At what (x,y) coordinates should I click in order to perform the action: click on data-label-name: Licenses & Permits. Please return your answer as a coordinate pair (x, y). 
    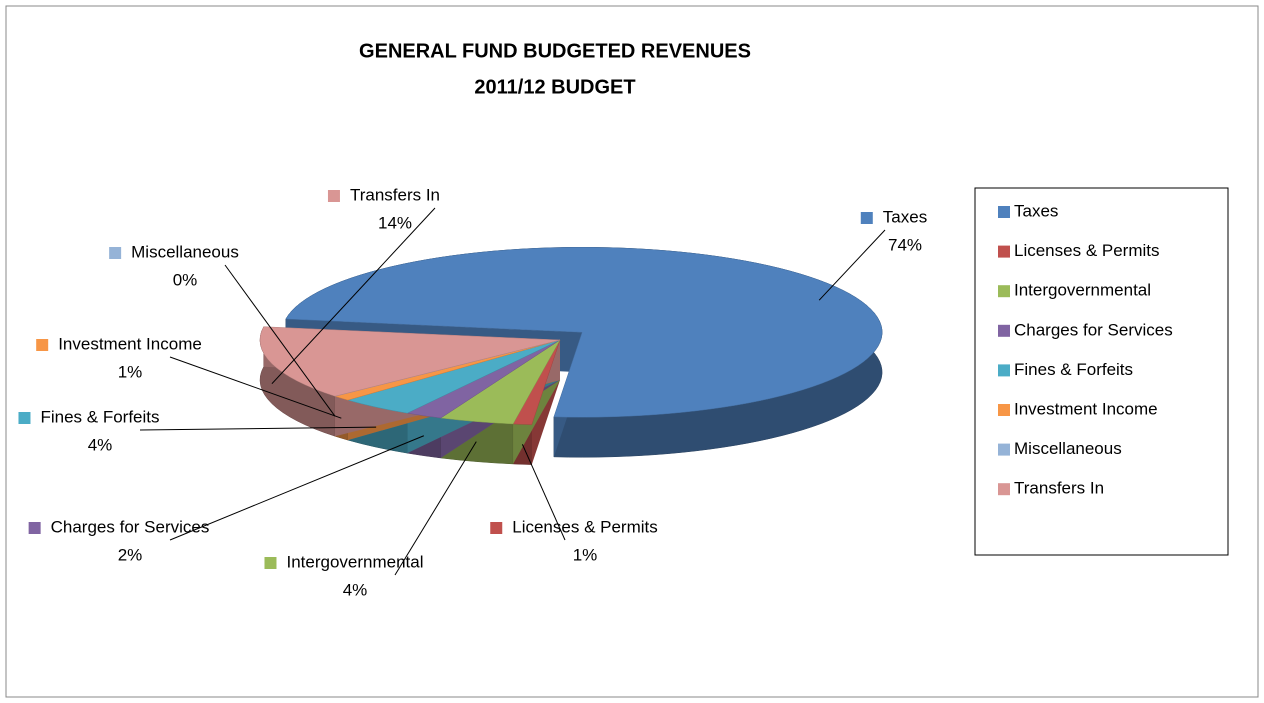
    Looking at the image, I should click on (585, 526).